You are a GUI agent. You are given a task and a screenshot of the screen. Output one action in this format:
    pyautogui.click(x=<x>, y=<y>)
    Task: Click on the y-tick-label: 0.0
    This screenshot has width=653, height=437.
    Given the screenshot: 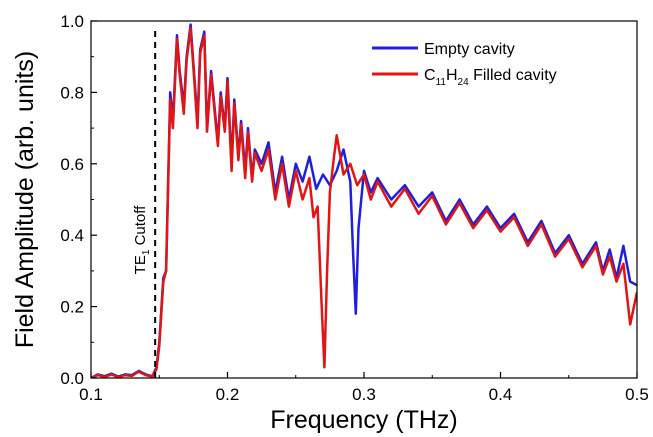 What is the action you would take?
    pyautogui.click(x=72, y=378)
    